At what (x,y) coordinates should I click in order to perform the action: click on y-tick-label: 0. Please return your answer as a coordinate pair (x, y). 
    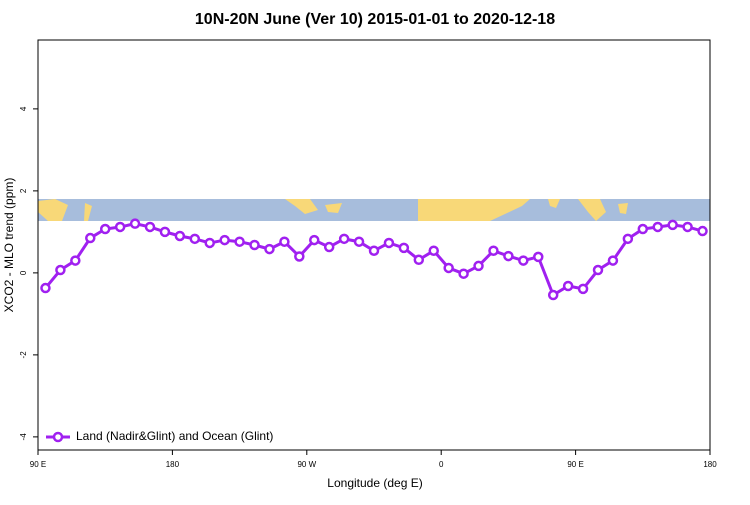
    Looking at the image, I should click on (23, 272).